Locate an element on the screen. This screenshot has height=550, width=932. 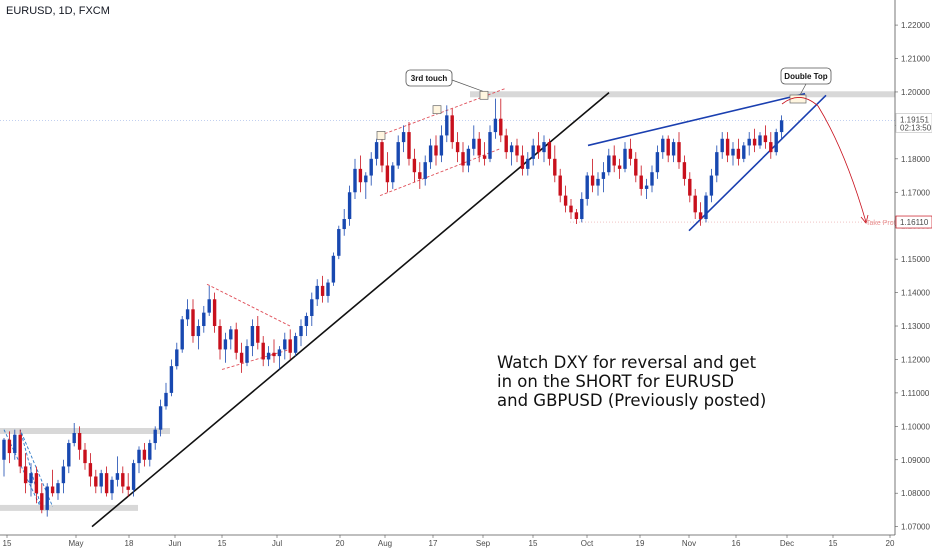
time-tick-label: 18 is located at coordinates (129, 543).